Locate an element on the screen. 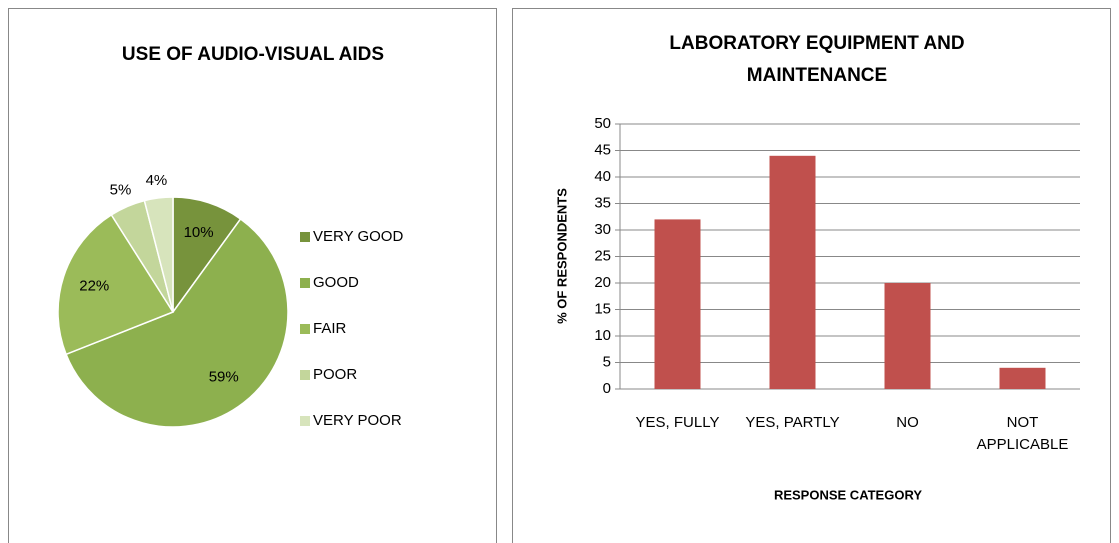  x-tick-box: YES, FULLY is located at coordinates (677, 422).